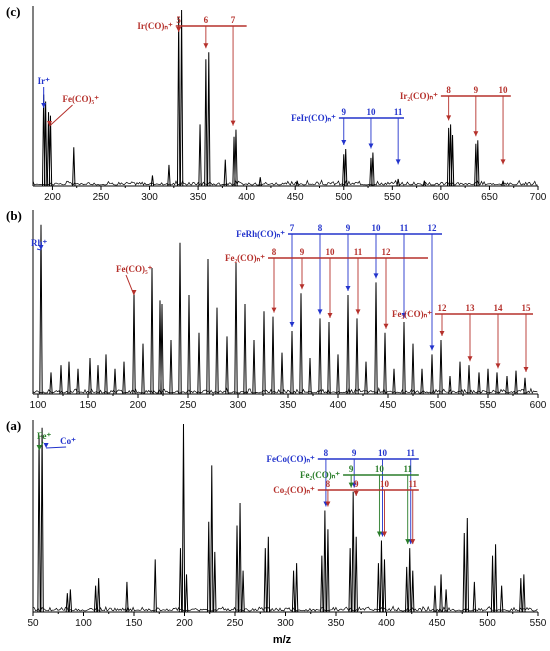 This screenshot has height=651, width=550. I want to click on x-tick-label: 200, so click(184, 623).